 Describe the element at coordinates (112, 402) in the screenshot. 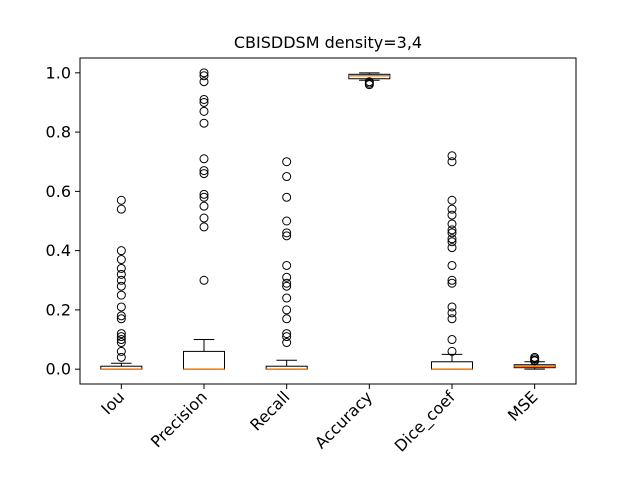

I see `x-tick-label: Iou` at that location.